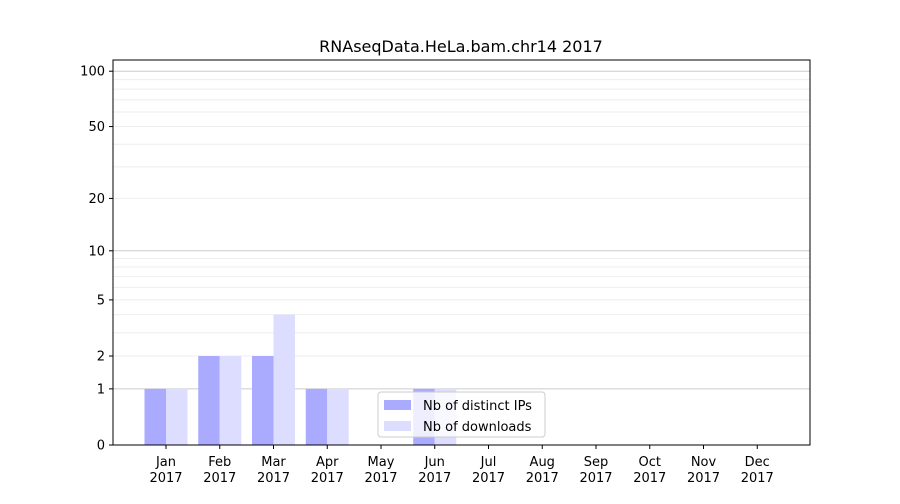  What do you see at coordinates (96, 127) in the screenshot?
I see `y-tick-label: 50` at bounding box center [96, 127].